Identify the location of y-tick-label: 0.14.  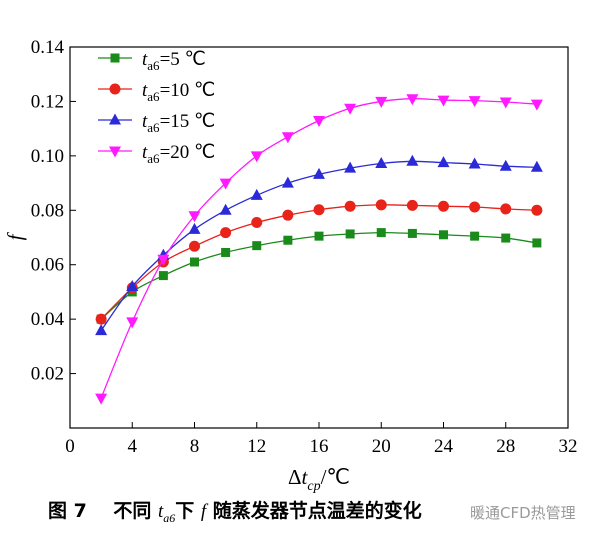
(48, 47).